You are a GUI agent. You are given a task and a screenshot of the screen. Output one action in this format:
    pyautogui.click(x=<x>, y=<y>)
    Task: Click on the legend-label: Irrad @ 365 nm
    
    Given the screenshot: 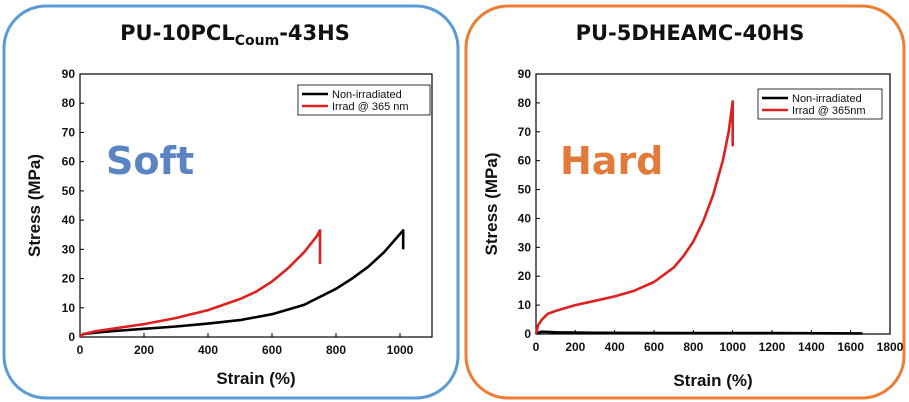 What is the action you would take?
    pyautogui.click(x=370, y=107)
    